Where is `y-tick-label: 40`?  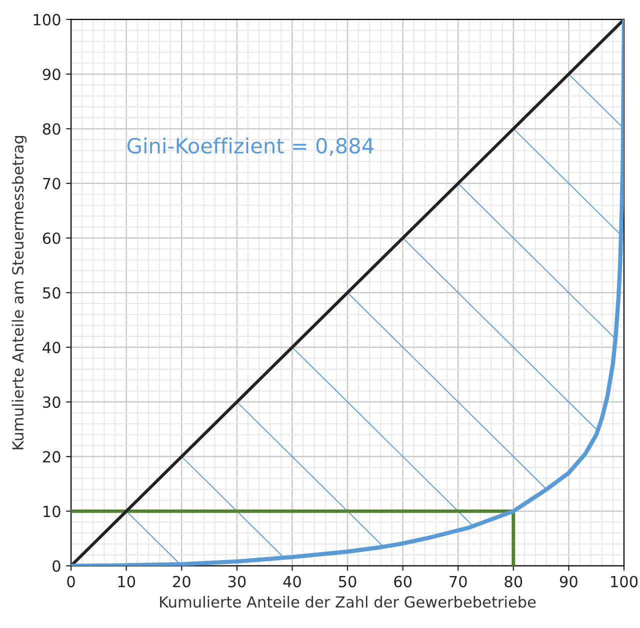 y-tick-label: 40 is located at coordinates (51, 348).